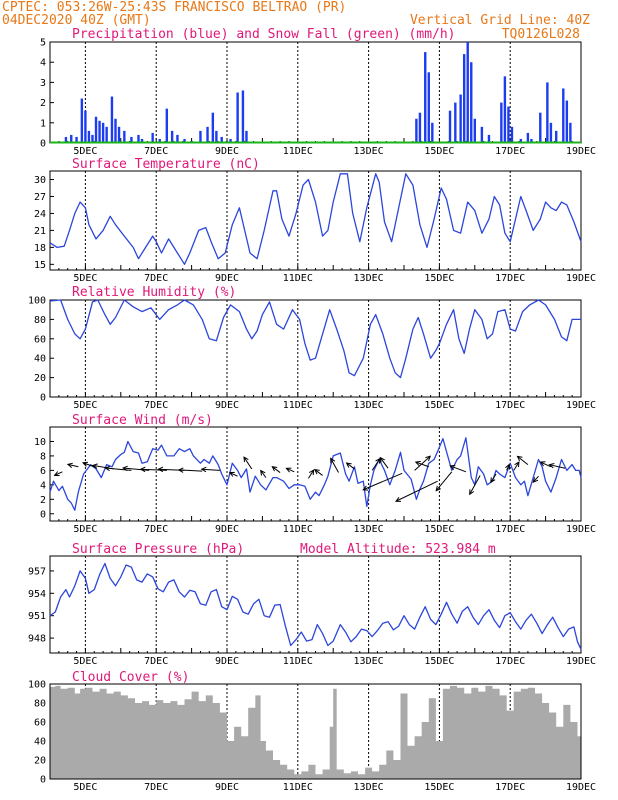 The image size is (618, 800). What do you see at coordinates (166, 164) in the screenshot?
I see `temperature-panel-title: Surface Temperature (nC)` at bounding box center [166, 164].